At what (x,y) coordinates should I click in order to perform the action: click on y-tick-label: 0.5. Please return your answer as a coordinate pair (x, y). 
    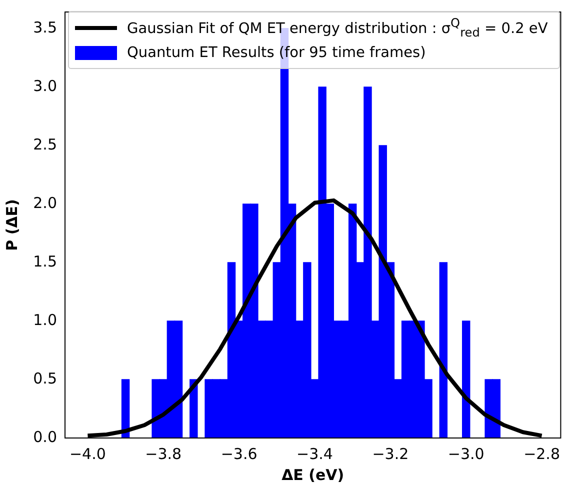
    Looking at the image, I should click on (45, 378).